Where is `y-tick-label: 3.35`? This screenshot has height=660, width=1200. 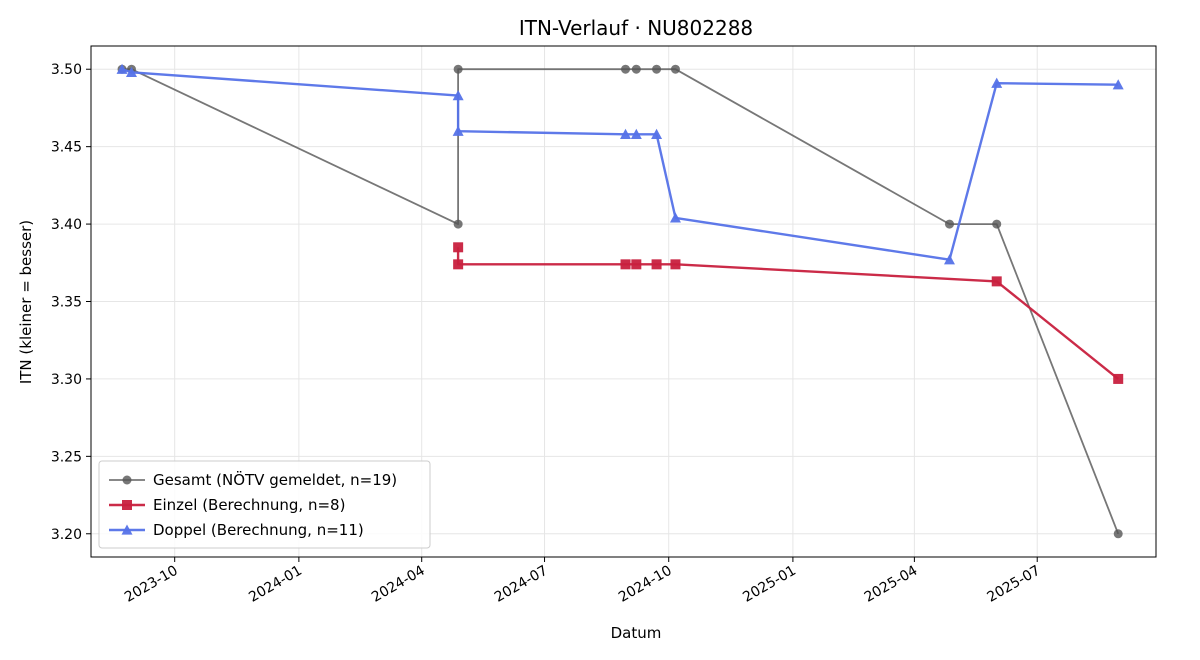 y-tick-label: 3.35 is located at coordinates (66, 303).